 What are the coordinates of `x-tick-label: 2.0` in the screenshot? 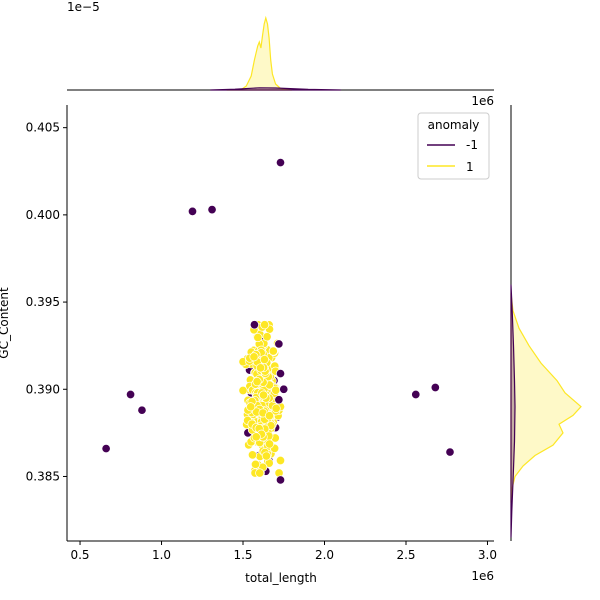 It's located at (324, 555).